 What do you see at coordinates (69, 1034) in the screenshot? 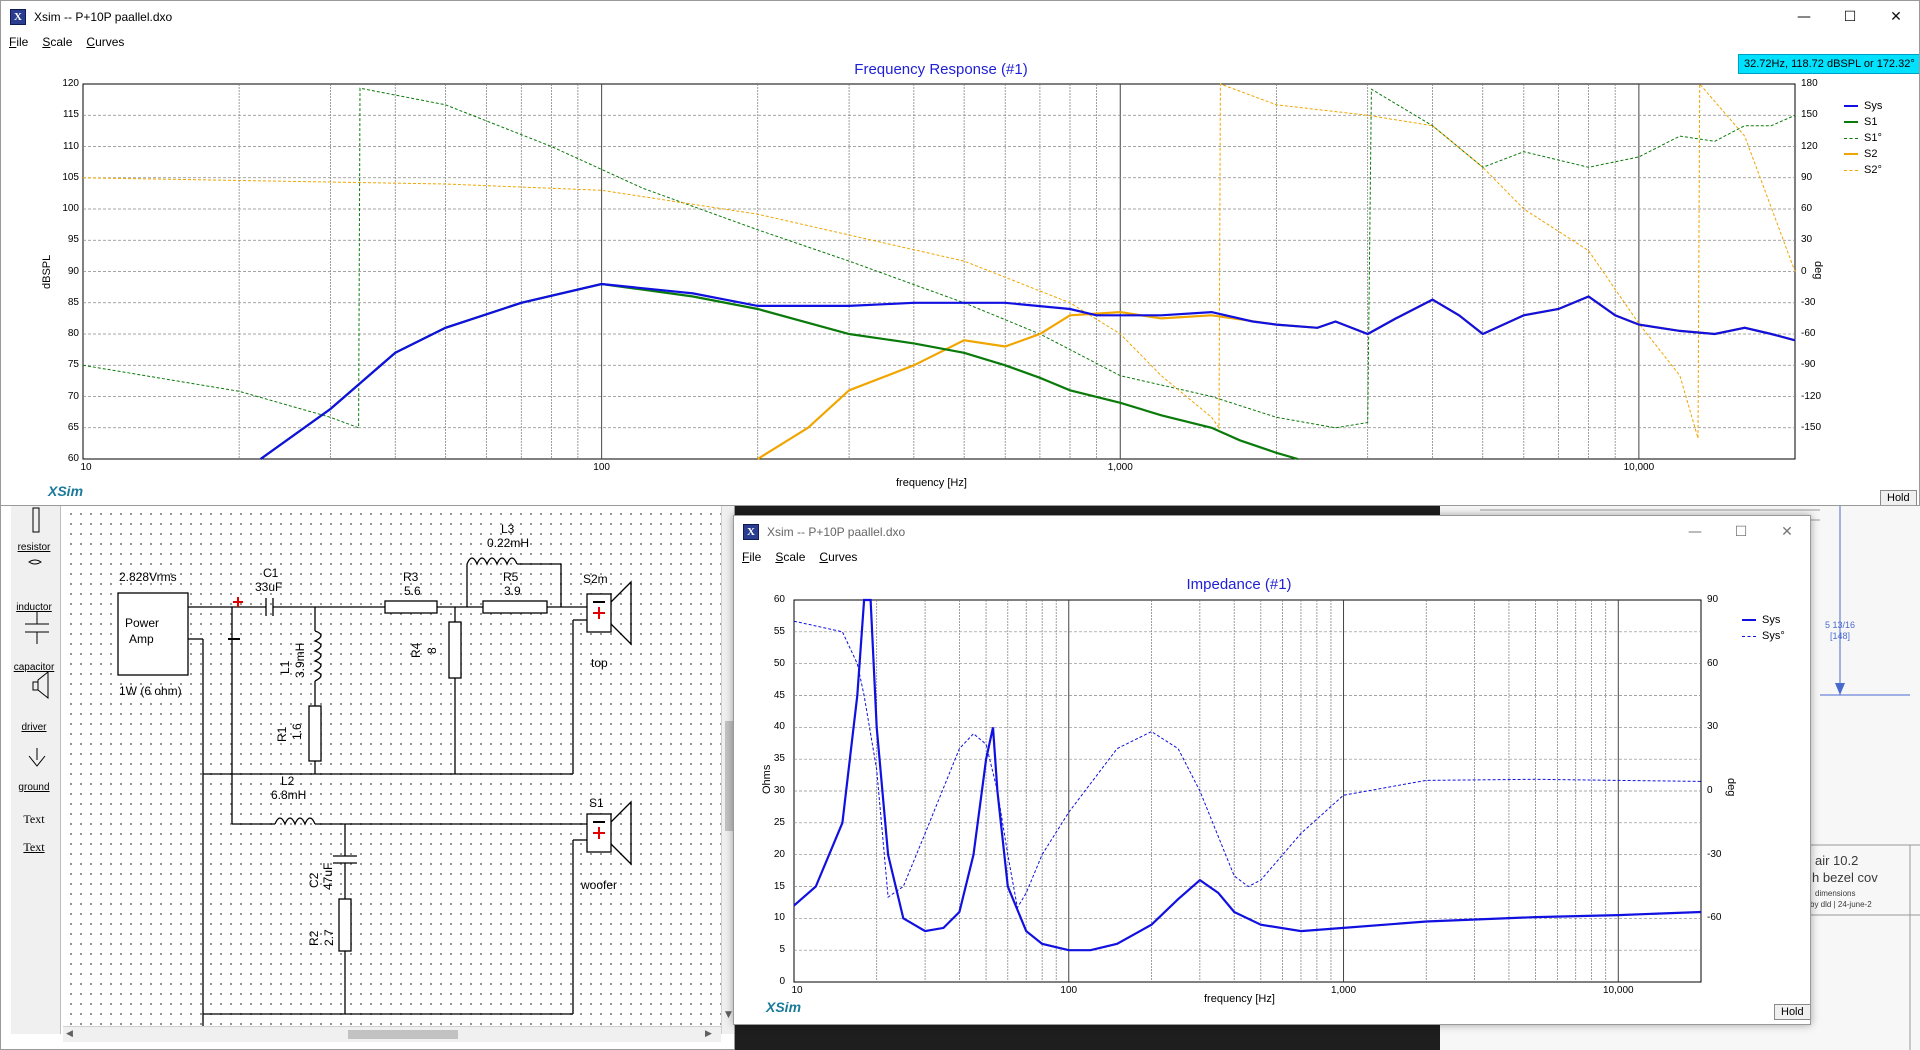
I see `scroll-left-arrow: ◀` at bounding box center [69, 1034].